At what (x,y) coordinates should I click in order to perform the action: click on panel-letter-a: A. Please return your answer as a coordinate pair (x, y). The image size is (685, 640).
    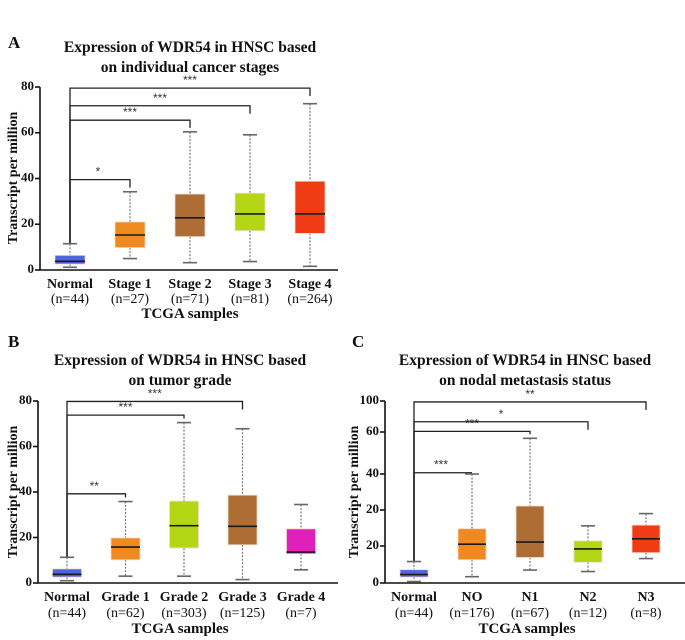
    Looking at the image, I should click on (14, 42).